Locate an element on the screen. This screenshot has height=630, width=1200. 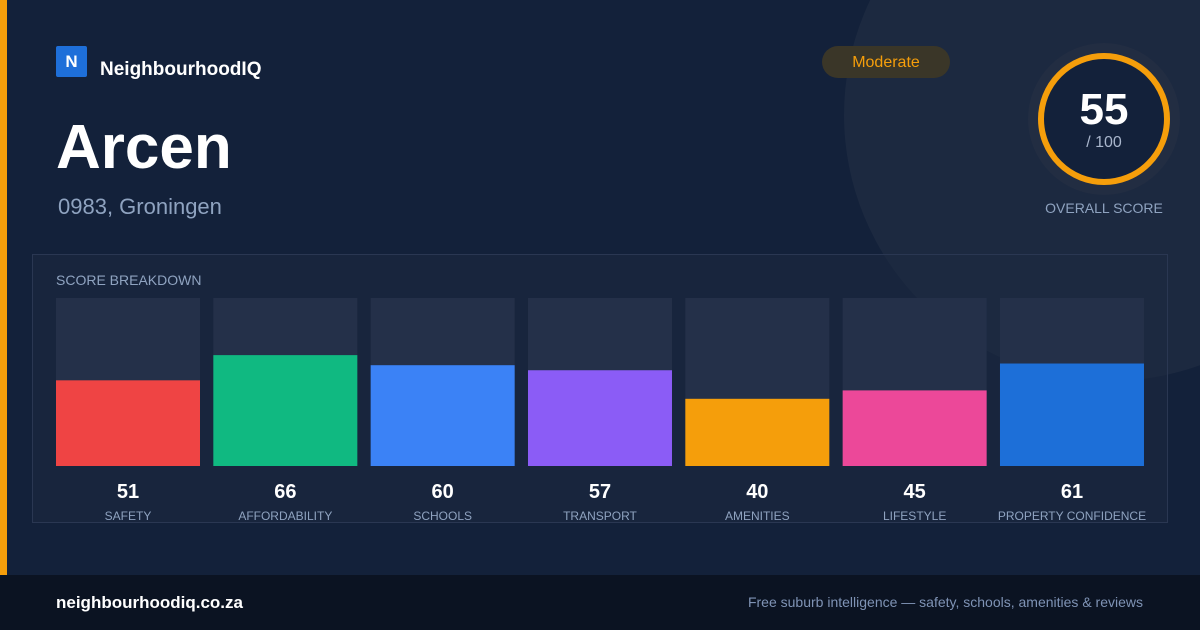
overall-caption: OVERALL SCORE is located at coordinates (1104, 208).